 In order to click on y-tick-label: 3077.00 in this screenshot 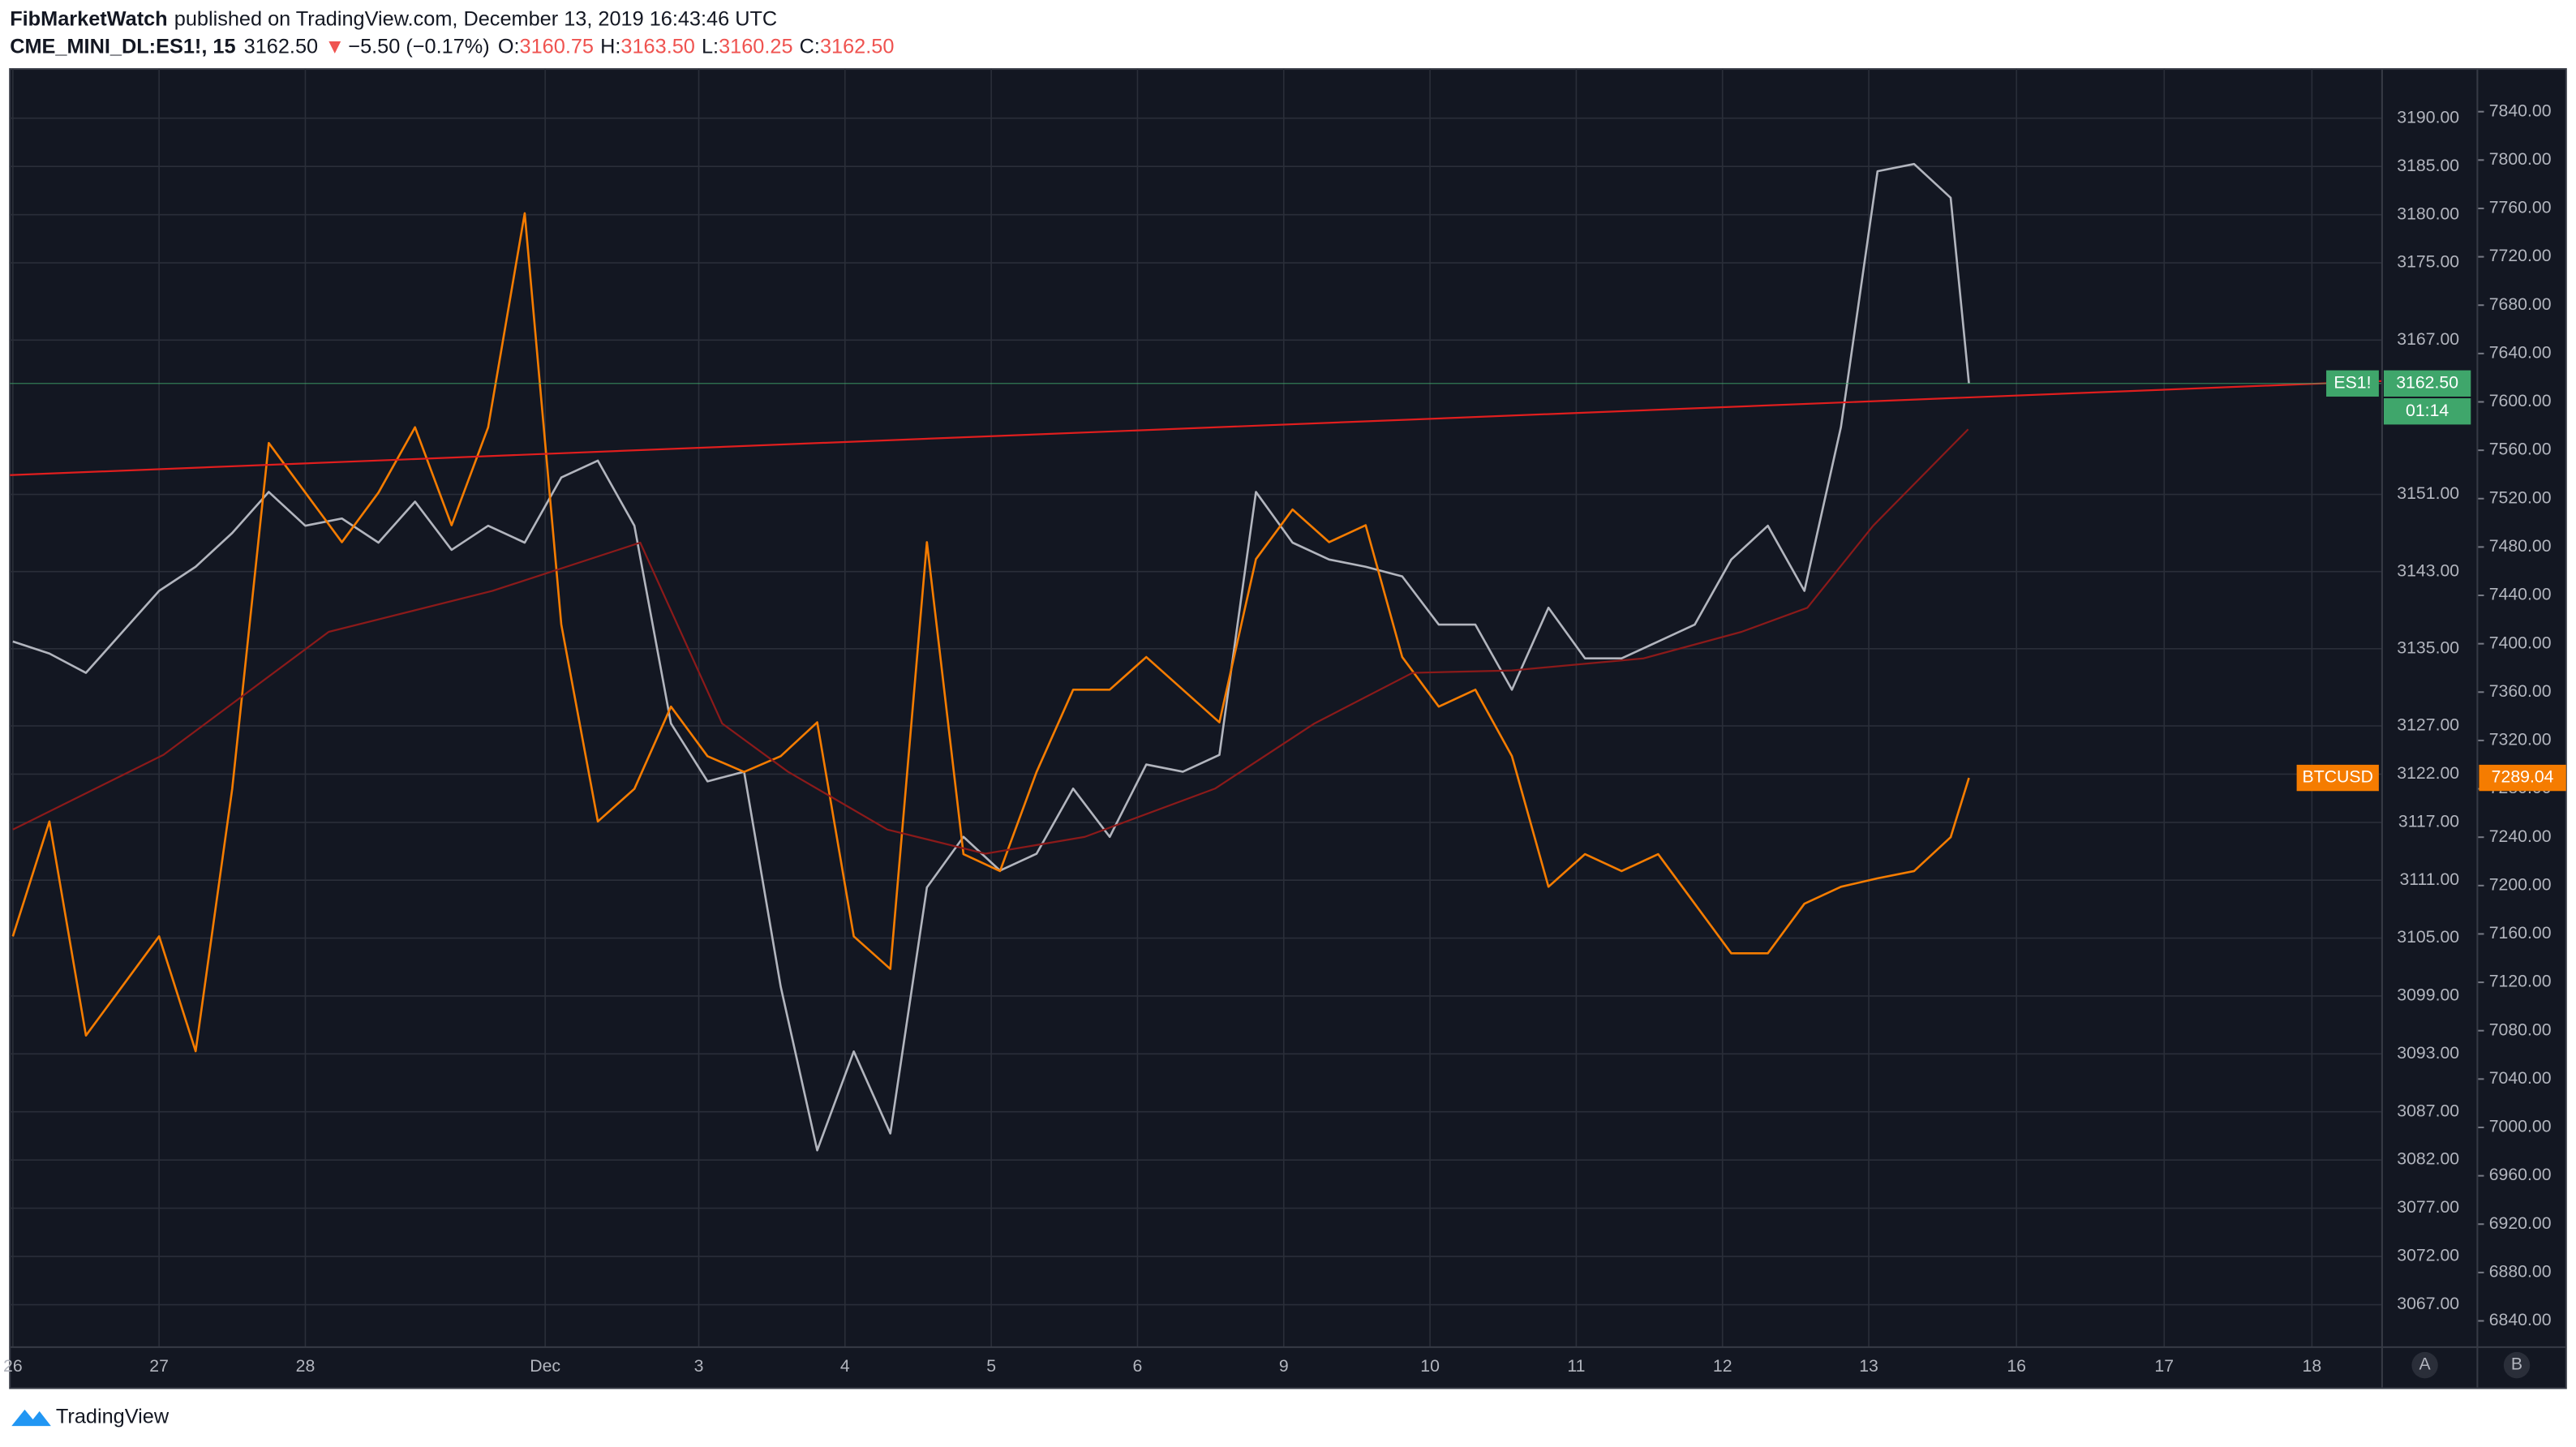, I will do `click(2428, 1207)`.